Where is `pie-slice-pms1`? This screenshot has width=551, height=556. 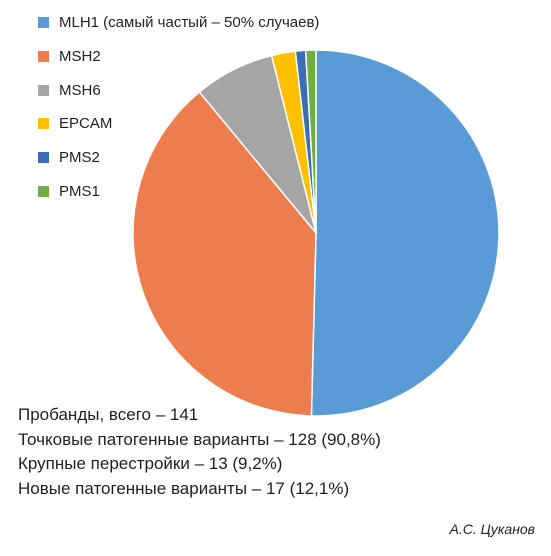
pie-slice-pms1 is located at coordinates (310, 141).